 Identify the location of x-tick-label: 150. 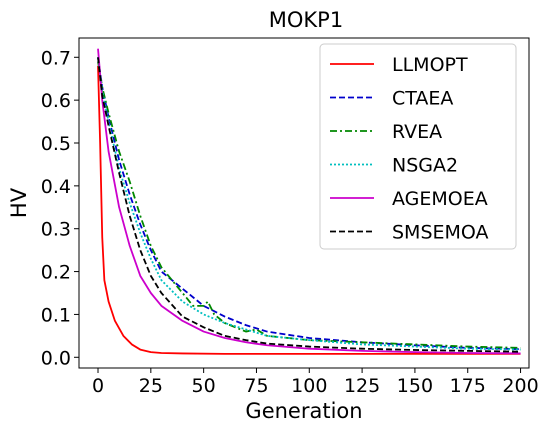
(415, 386).